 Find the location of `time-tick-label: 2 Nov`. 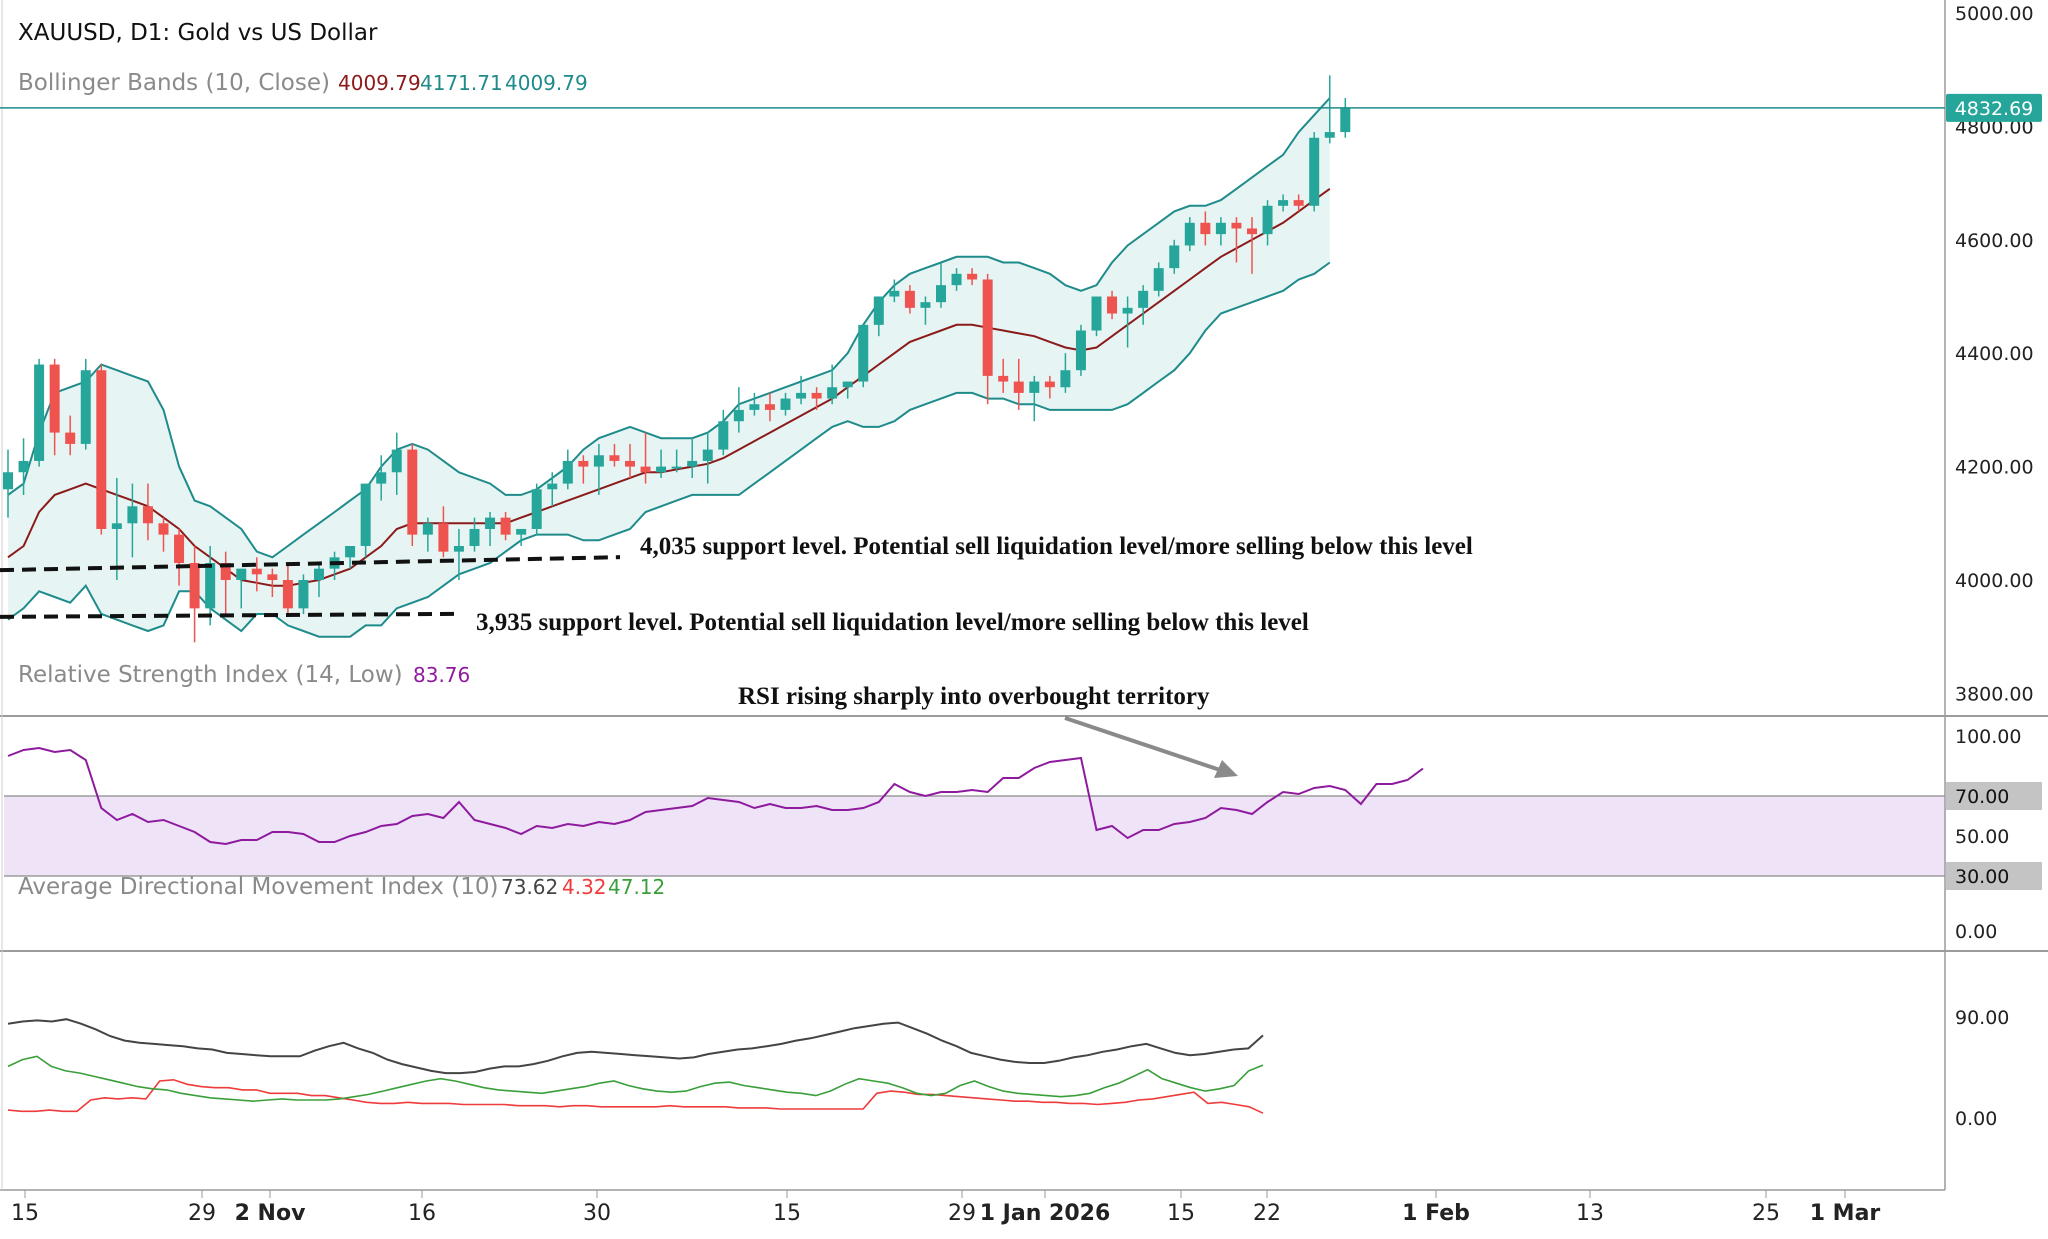

time-tick-label: 2 Nov is located at coordinates (270, 1213).